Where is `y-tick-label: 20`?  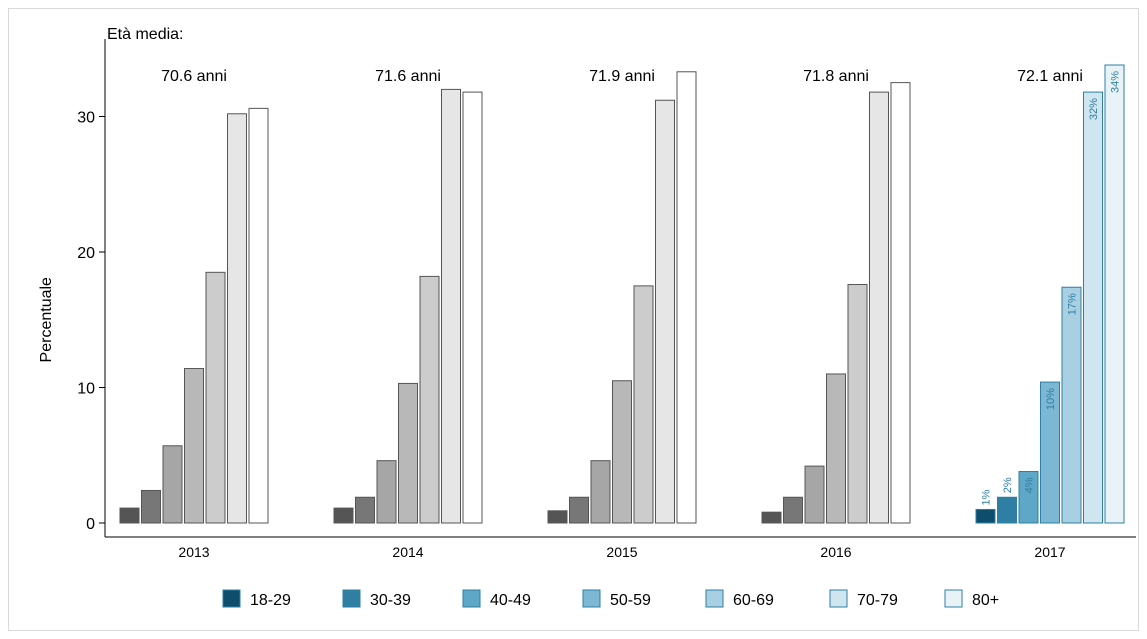 y-tick-label: 20 is located at coordinates (86, 253).